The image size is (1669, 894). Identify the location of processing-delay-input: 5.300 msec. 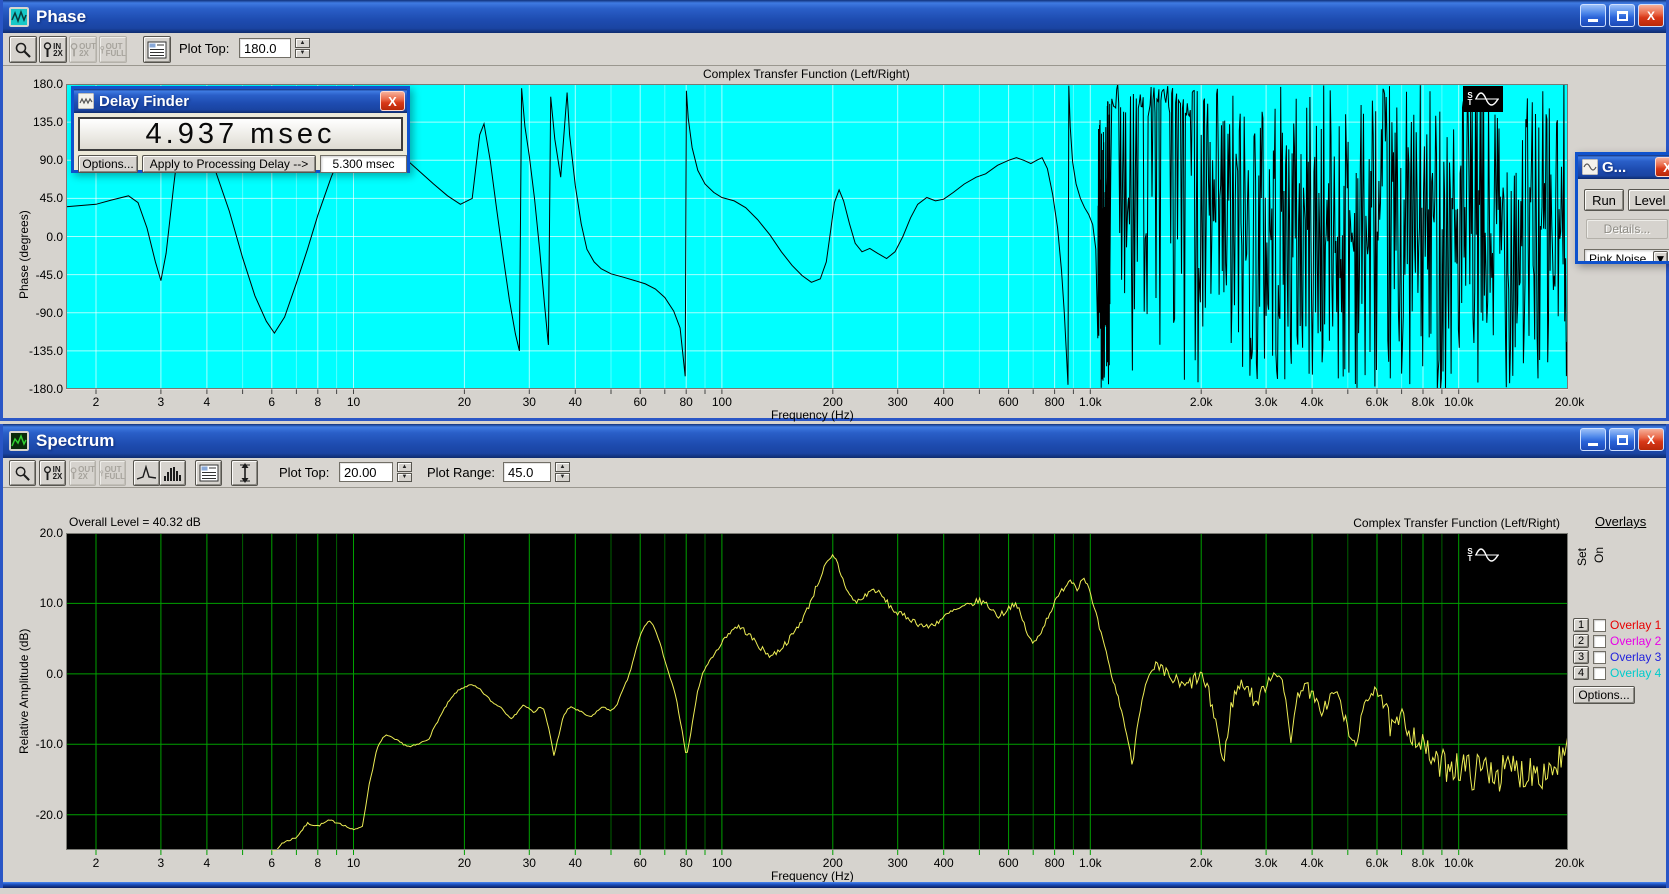
(363, 164).